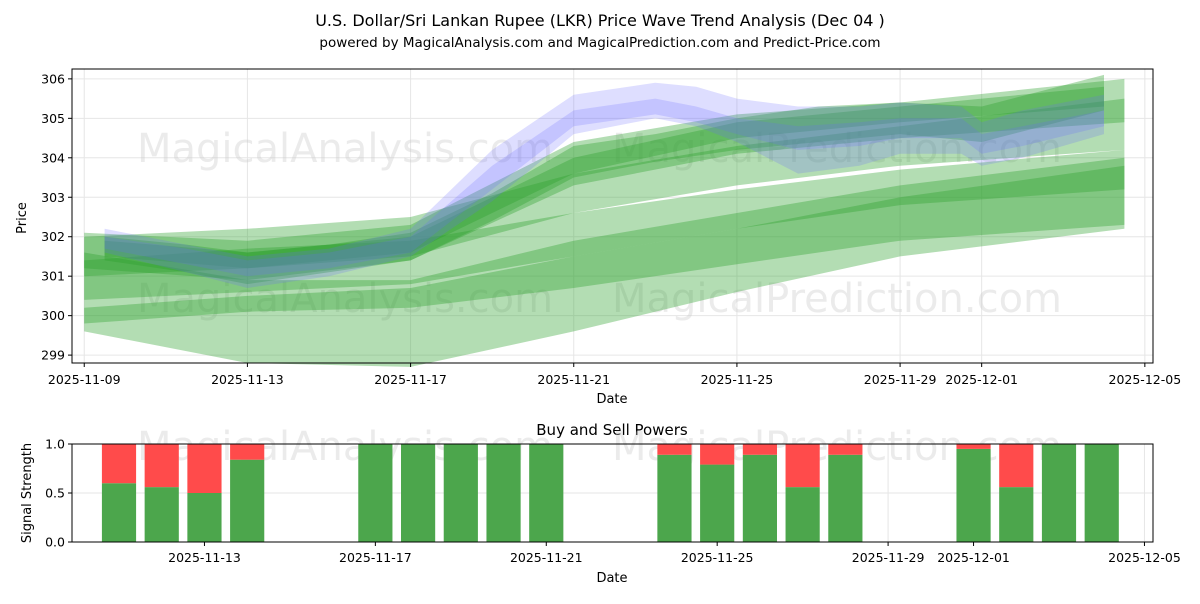 This screenshot has width=1200, height=604. What do you see at coordinates (900, 379) in the screenshot?
I see `price-x-tick-label: 2025-11-29` at bounding box center [900, 379].